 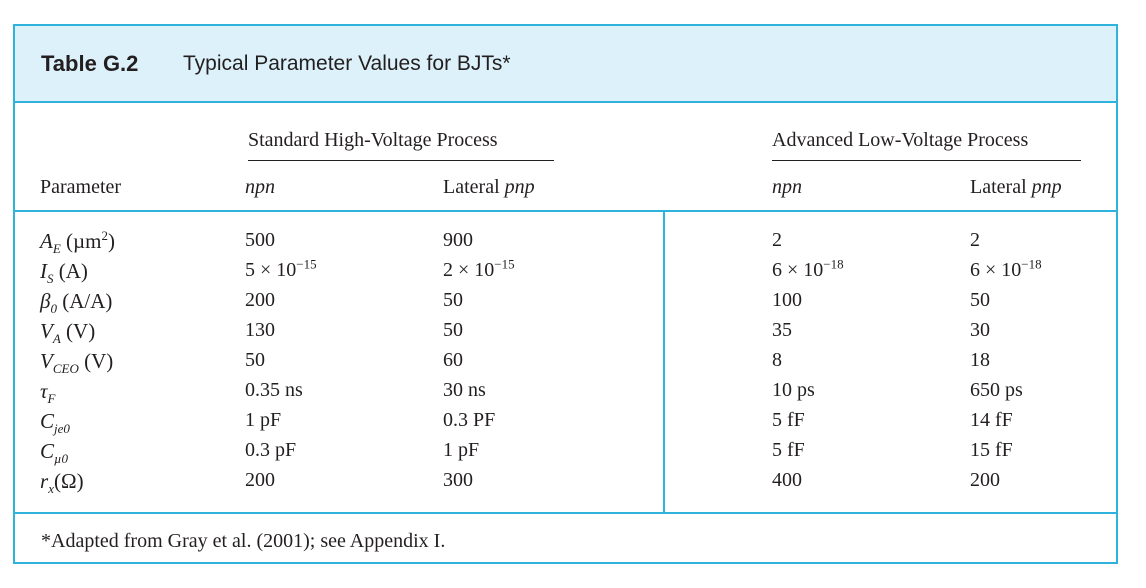 I want to click on value-cell-c1: 0.3 pF, so click(x=270, y=450).